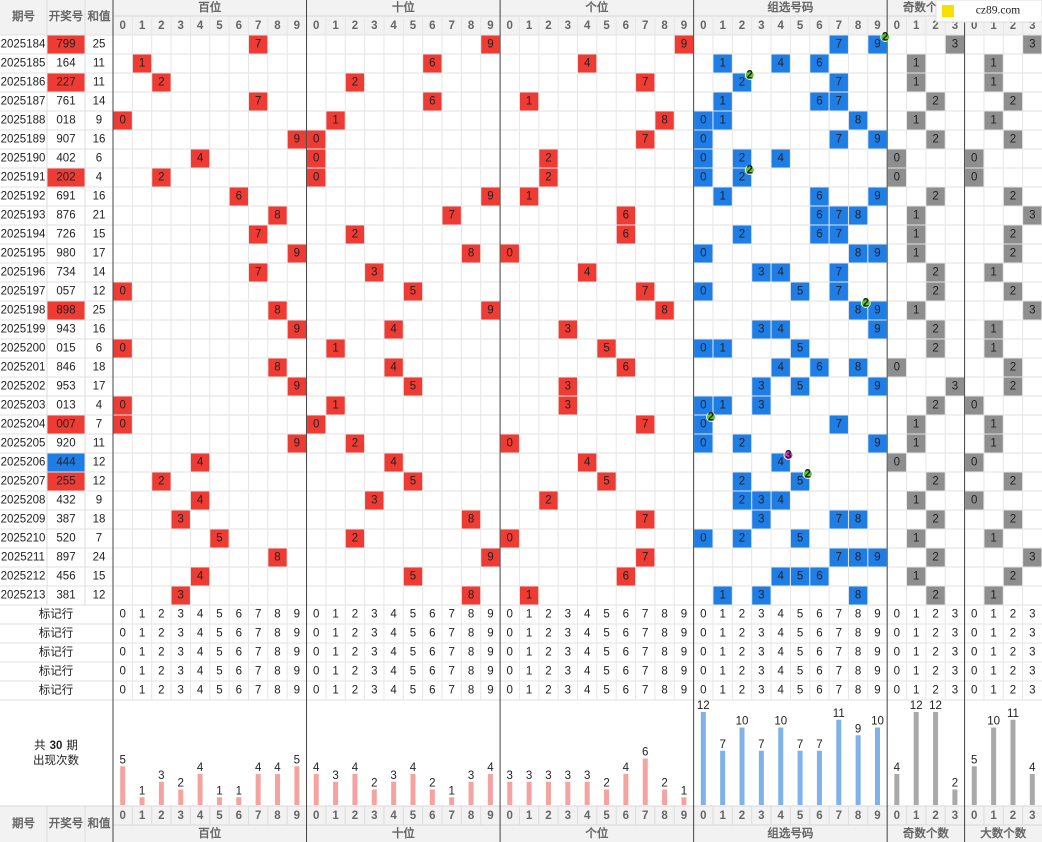  What do you see at coordinates (66, 82) in the screenshot?
I see `number-highlight` at bounding box center [66, 82].